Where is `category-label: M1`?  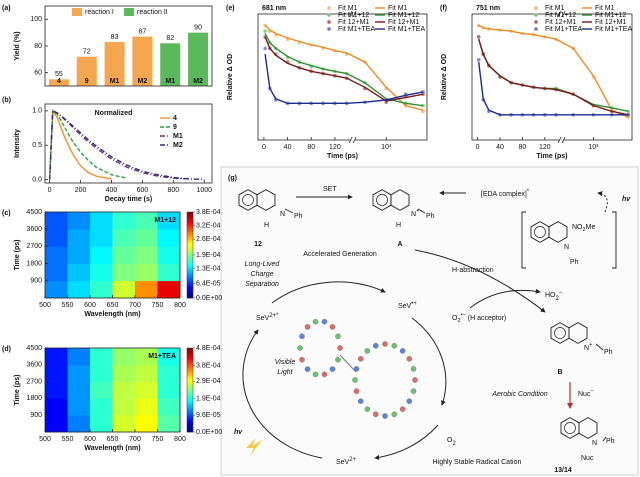
category-label: M1 is located at coordinates (170, 81).